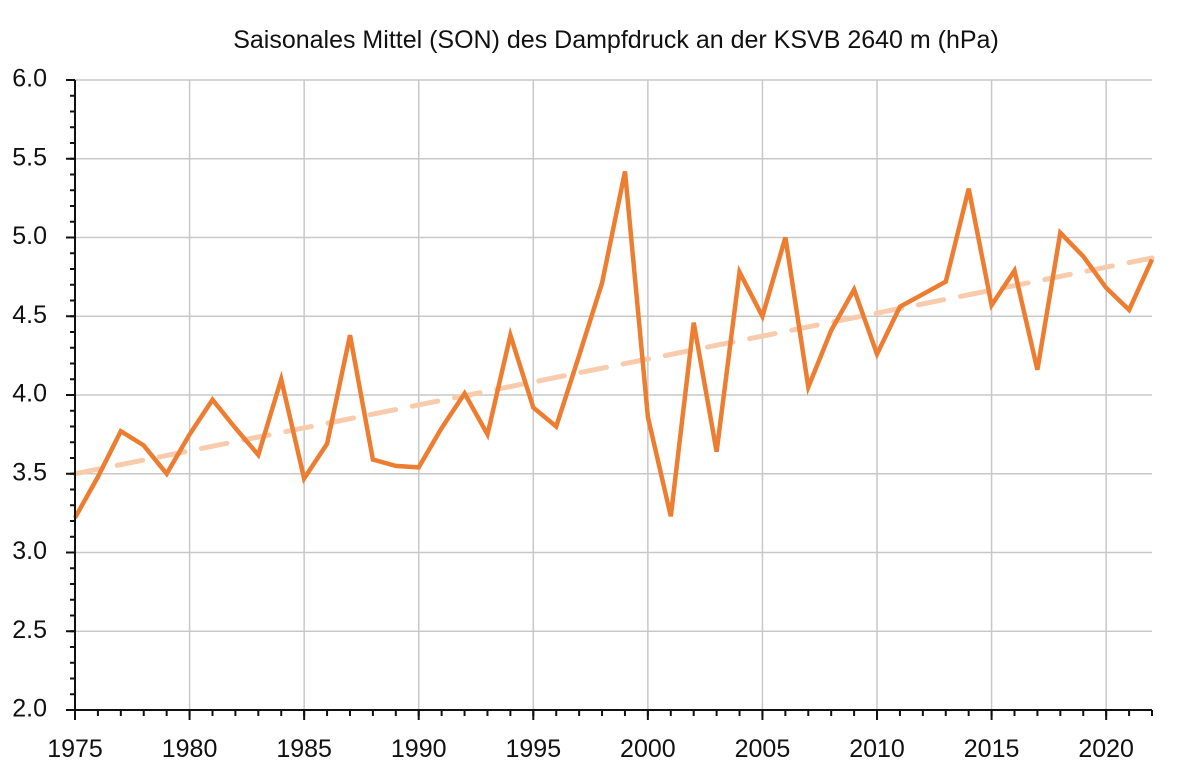  What do you see at coordinates (533, 749) in the screenshot?
I see `x-tick-label: 1995` at bounding box center [533, 749].